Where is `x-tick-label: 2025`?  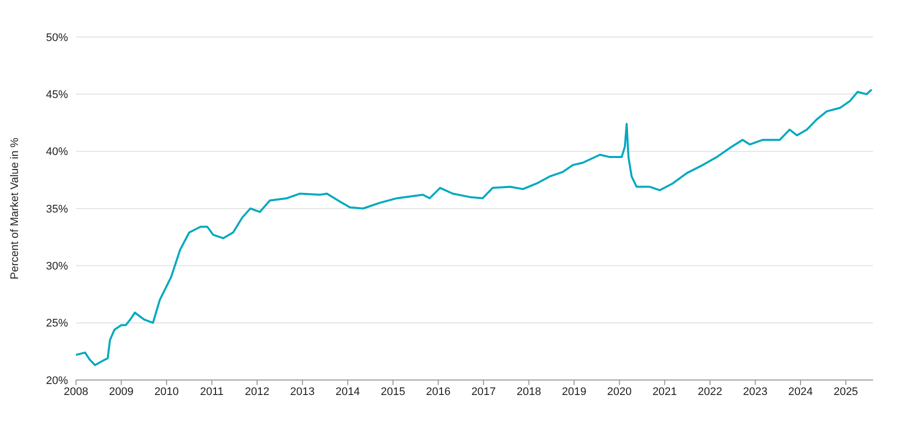 x-tick-label: 2025 is located at coordinates (846, 392).